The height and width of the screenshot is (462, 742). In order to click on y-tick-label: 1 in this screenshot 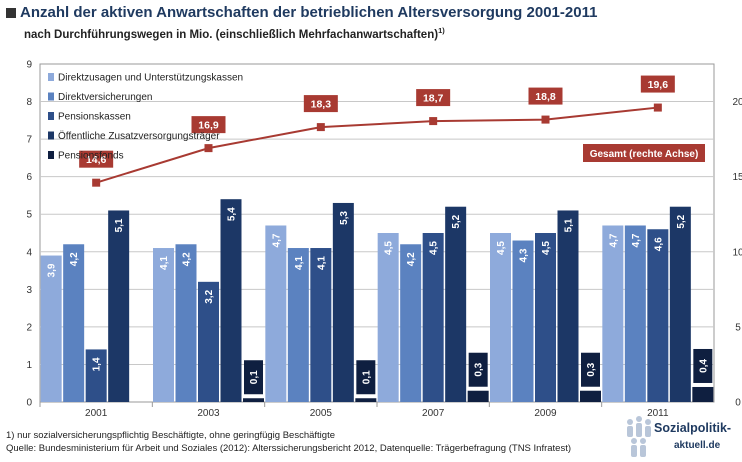, I will do `click(29, 365)`.